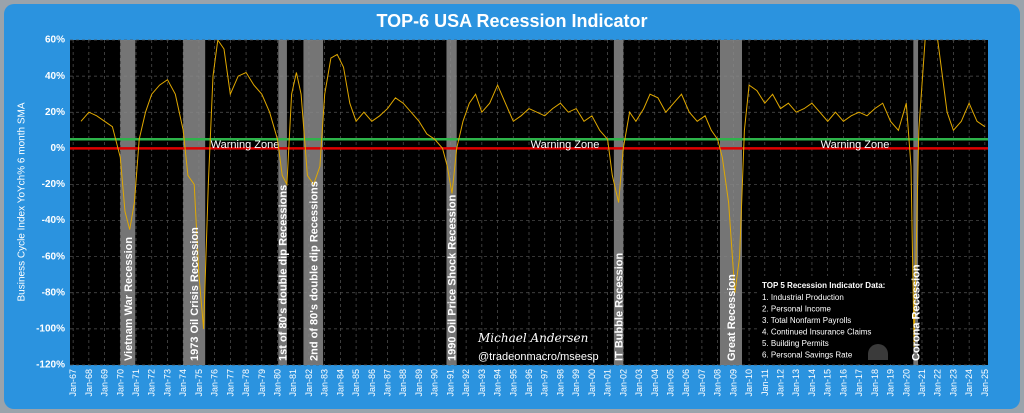 This screenshot has height=413, width=1024. I want to click on recession-label: 1st of 80's double dip Recessions, so click(284, 273).